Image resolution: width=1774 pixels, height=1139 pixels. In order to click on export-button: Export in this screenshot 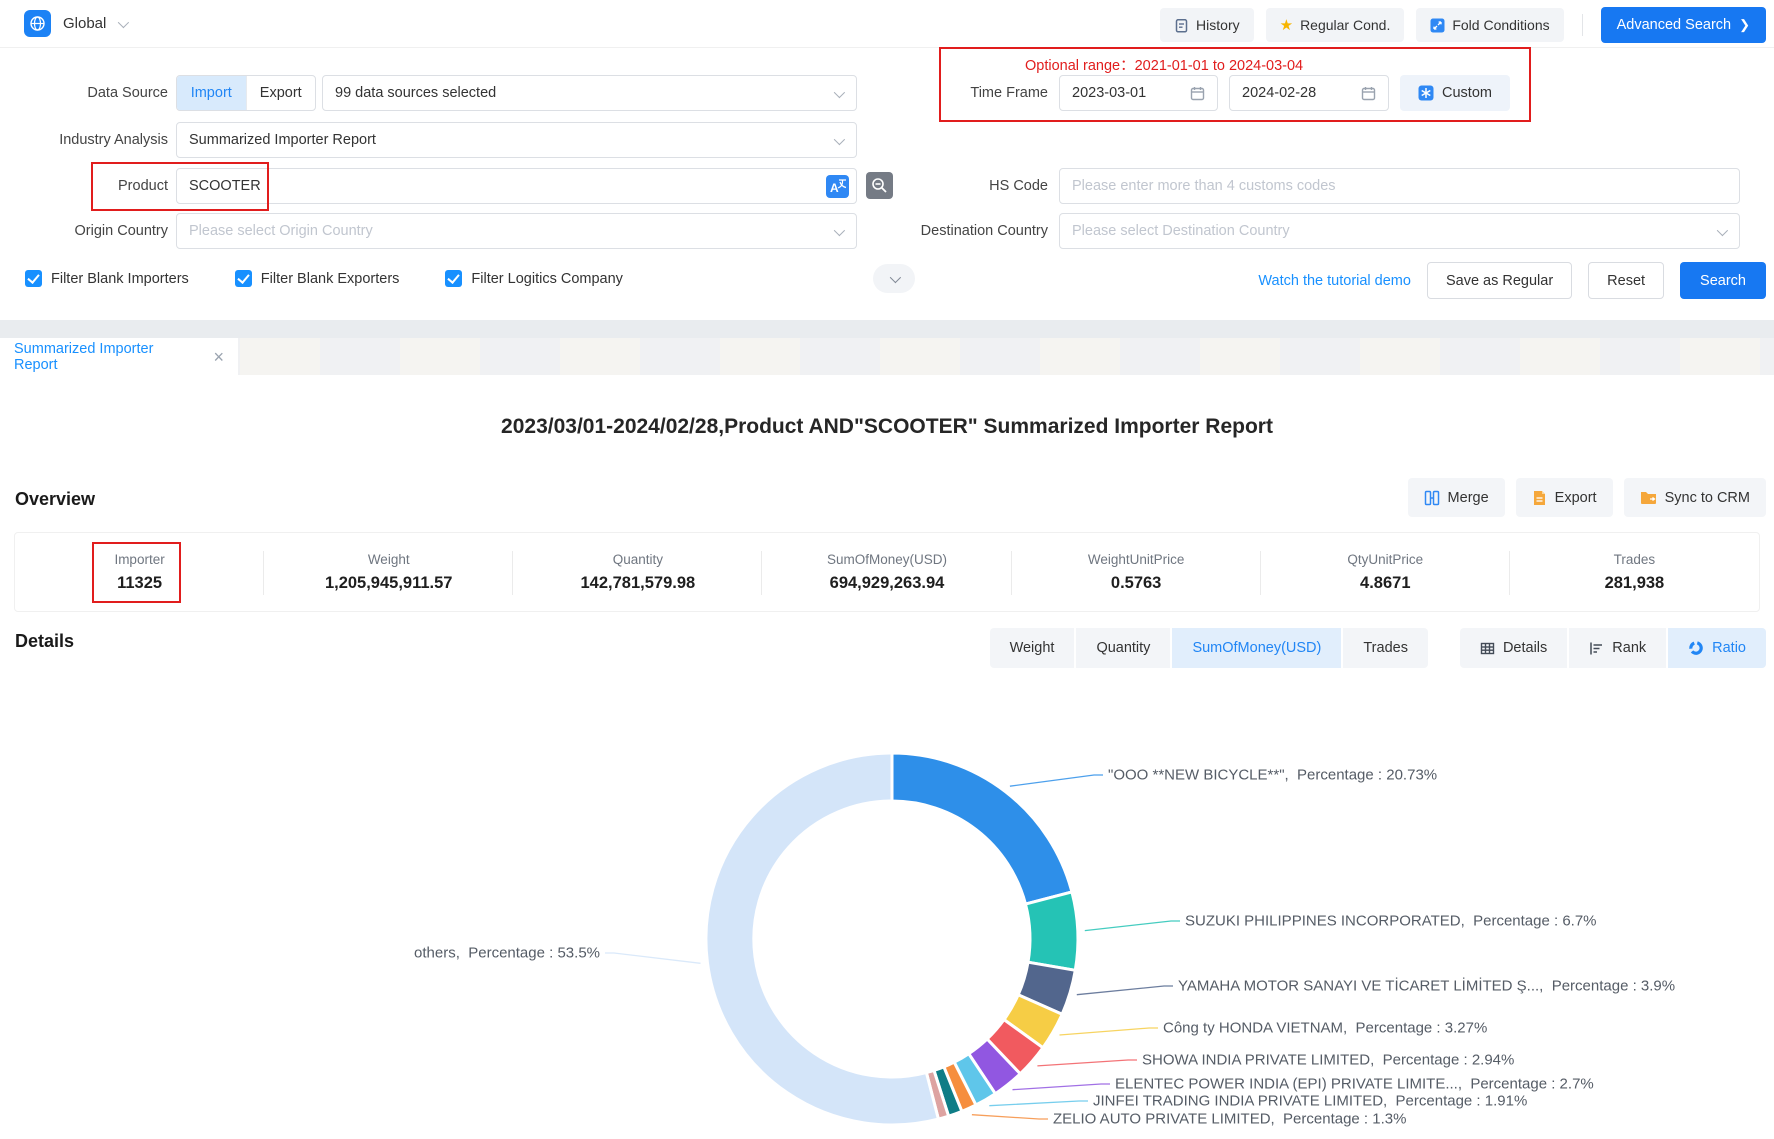, I will do `click(1564, 497)`.